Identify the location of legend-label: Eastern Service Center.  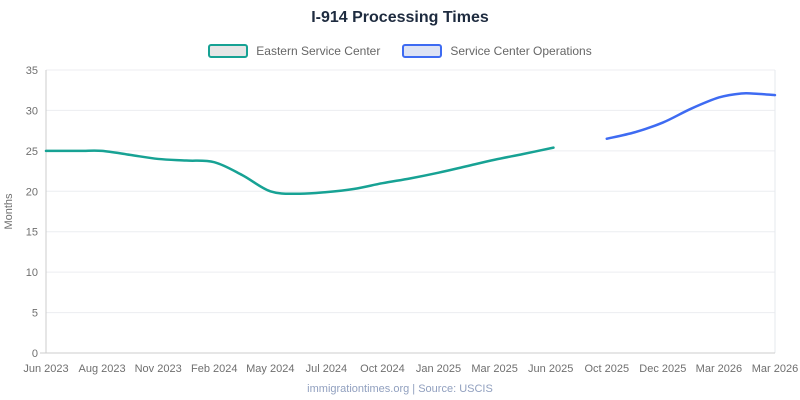
(318, 51).